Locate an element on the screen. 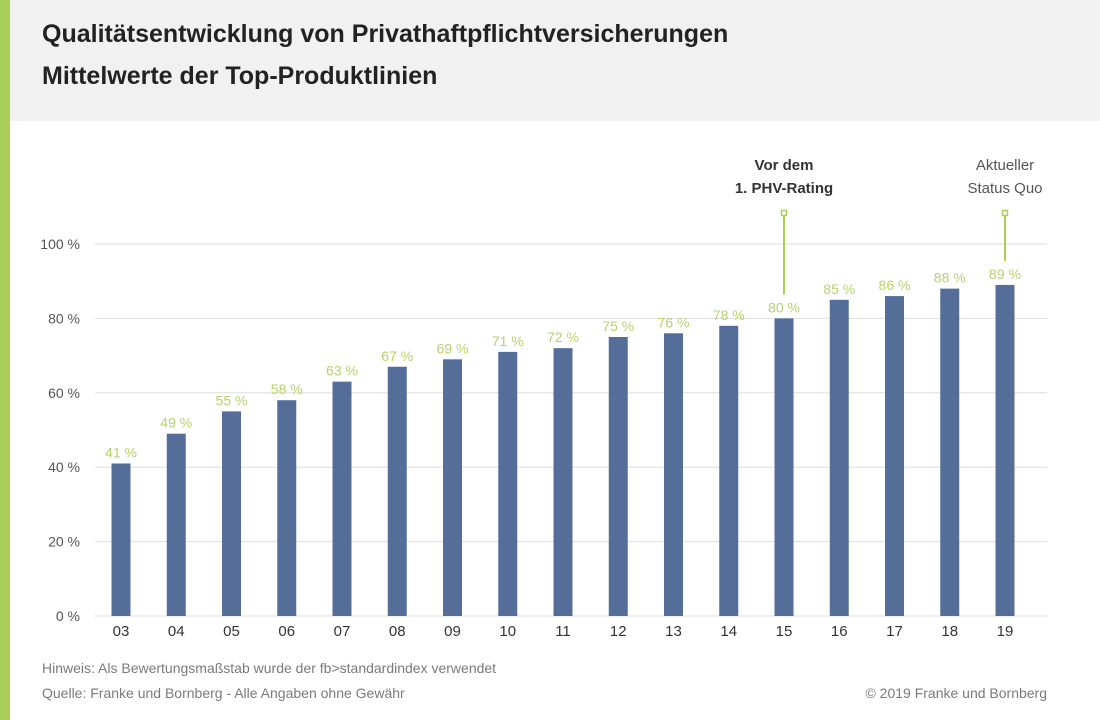 The image size is (1100, 720). data-label: 80 % is located at coordinates (784, 307).